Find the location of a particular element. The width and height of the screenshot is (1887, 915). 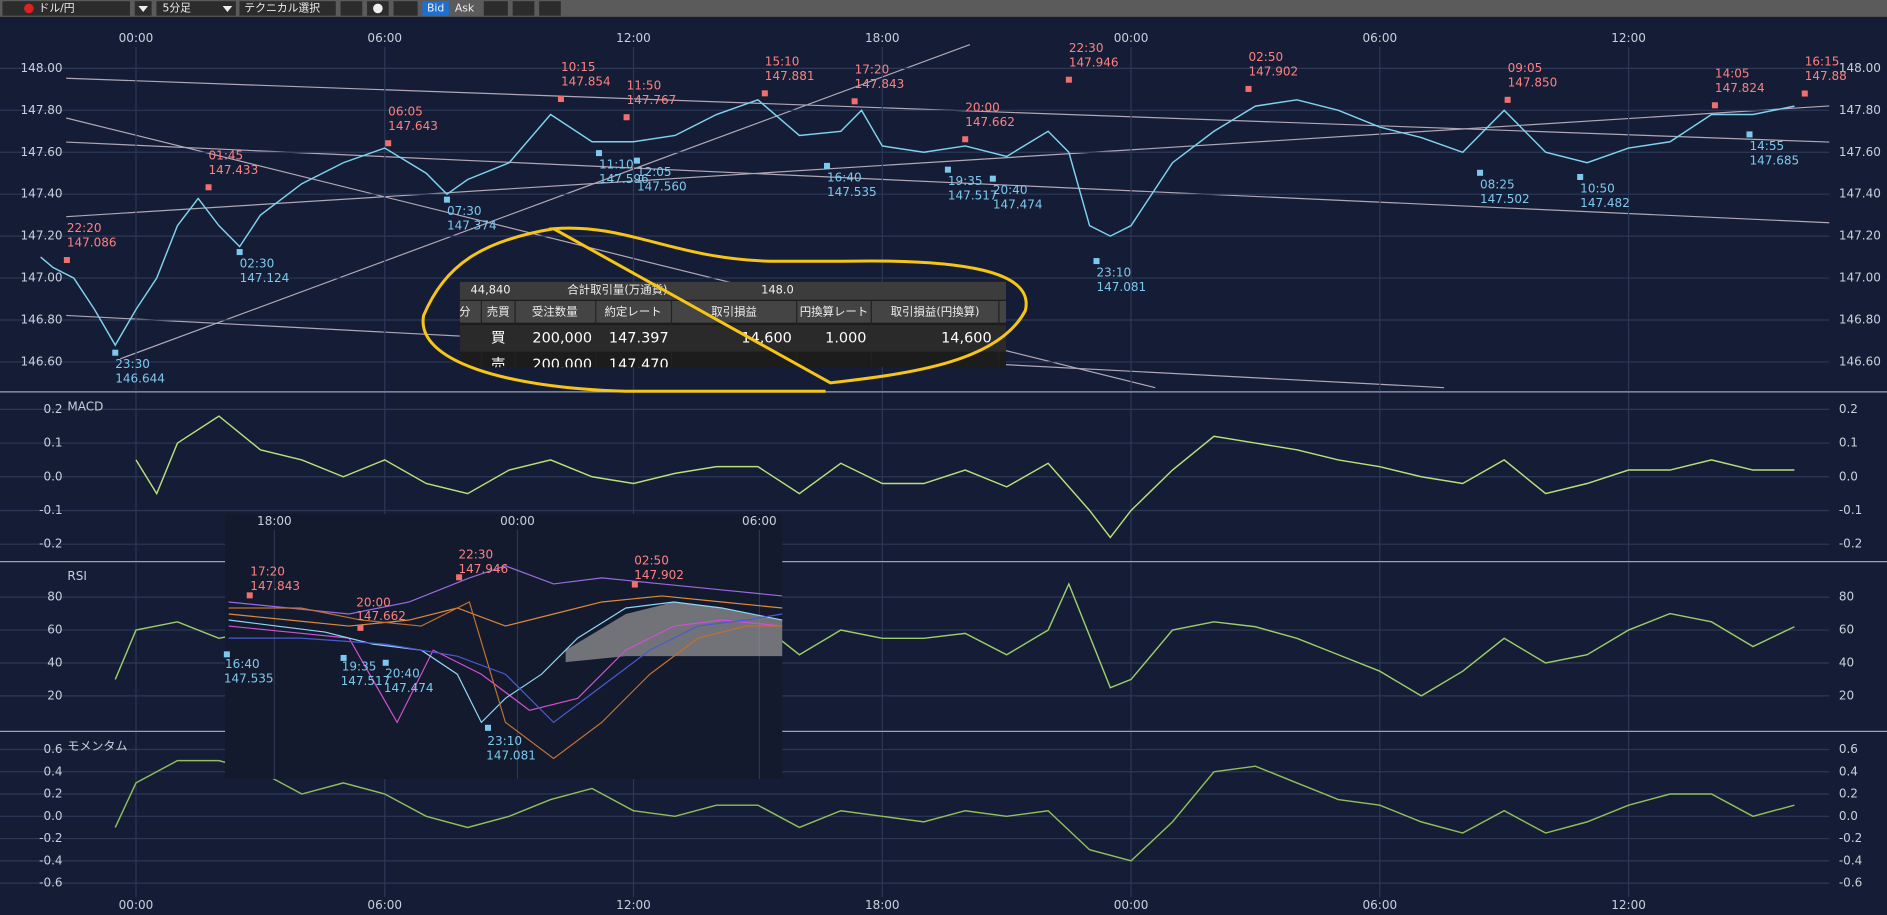

low-time: 19:35 is located at coordinates (965, 181).